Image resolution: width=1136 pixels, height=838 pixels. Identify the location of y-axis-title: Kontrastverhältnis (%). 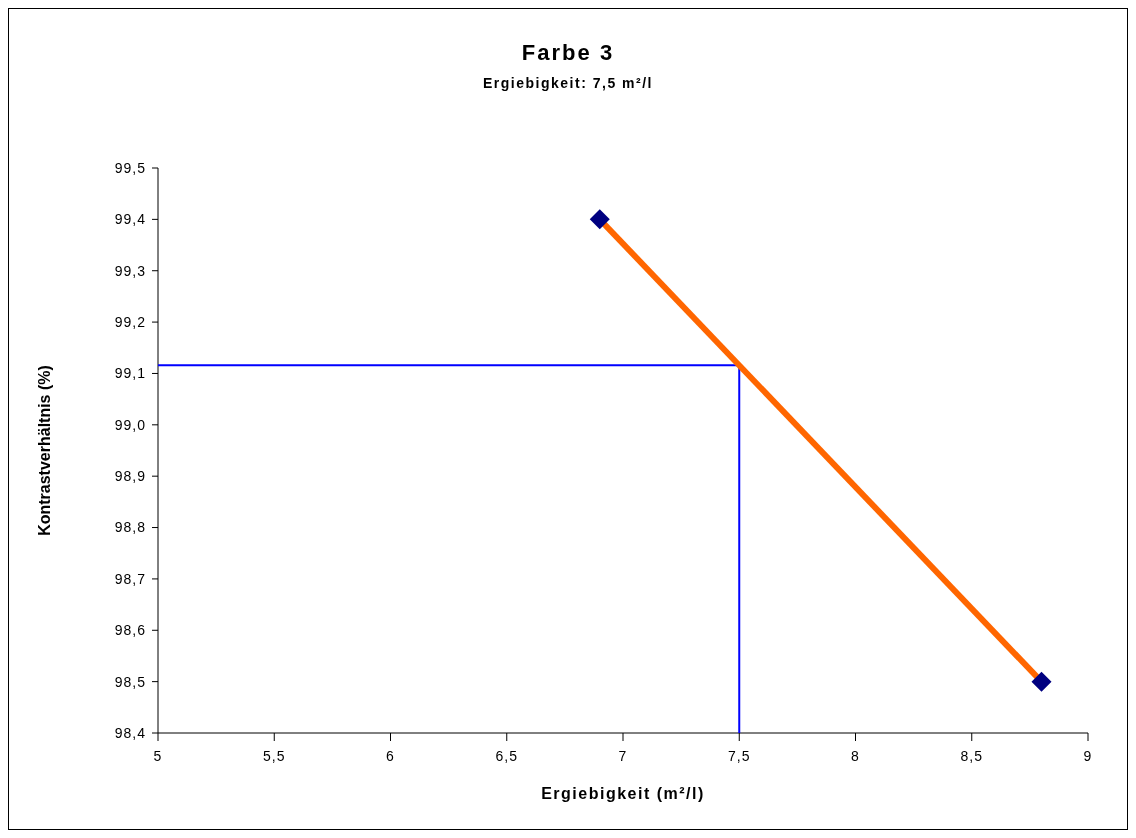
(44, 450).